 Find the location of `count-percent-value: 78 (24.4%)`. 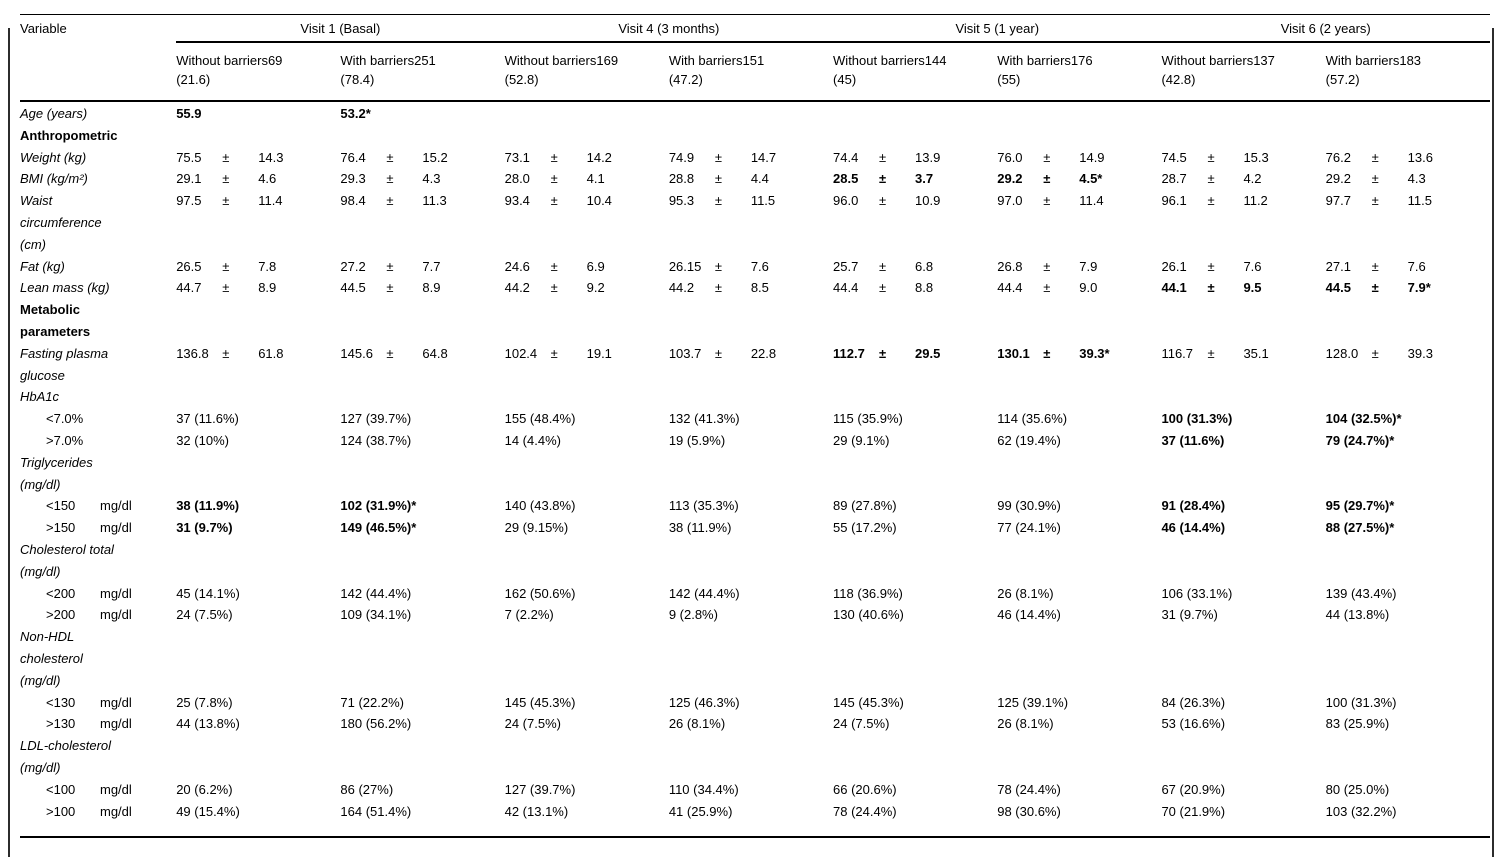

count-percent-value: 78 (24.4%) is located at coordinates (865, 811).